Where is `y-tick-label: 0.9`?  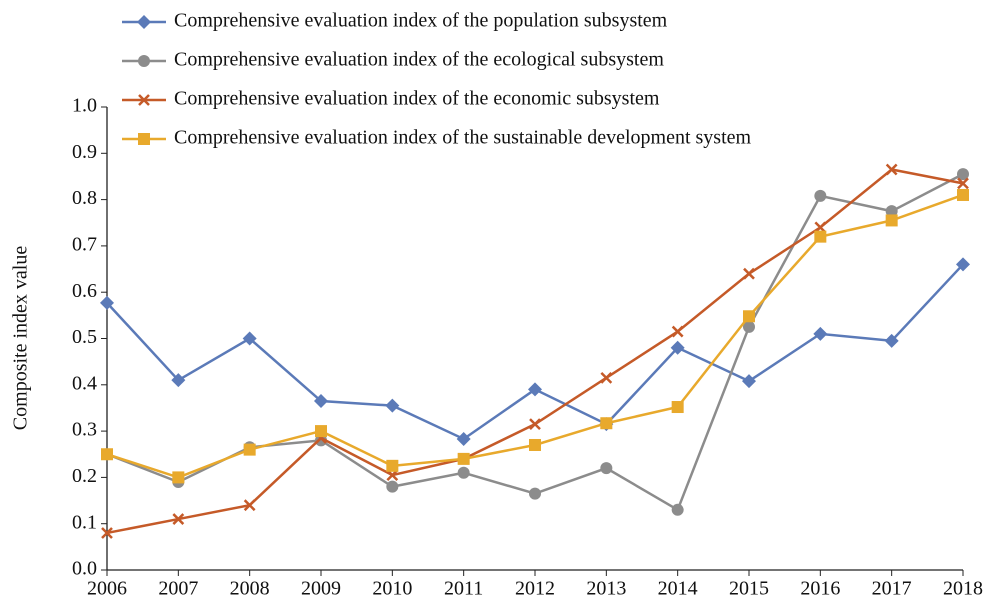
y-tick-label: 0.9 is located at coordinates (84, 152).